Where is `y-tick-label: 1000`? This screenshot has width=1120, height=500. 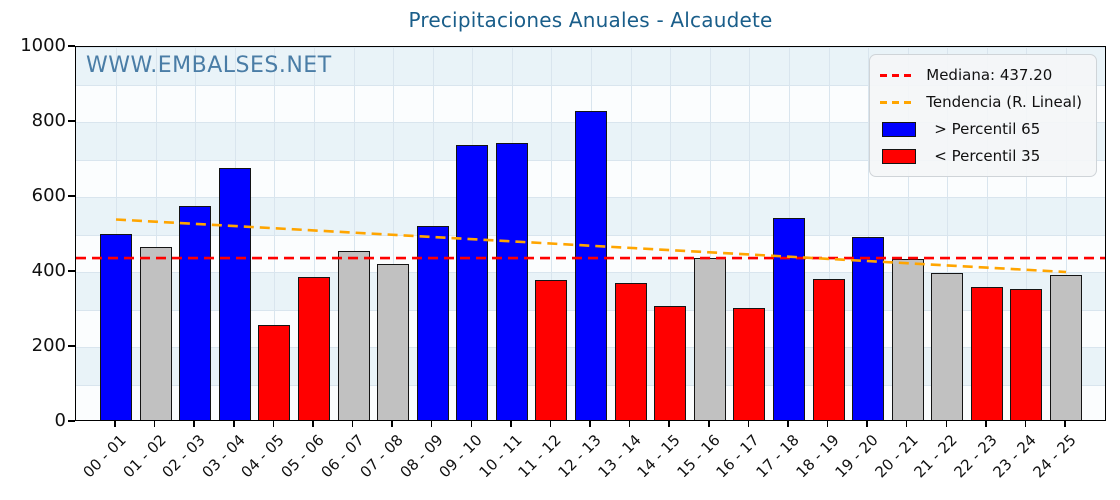
y-tick-label: 1000 is located at coordinates (43, 45).